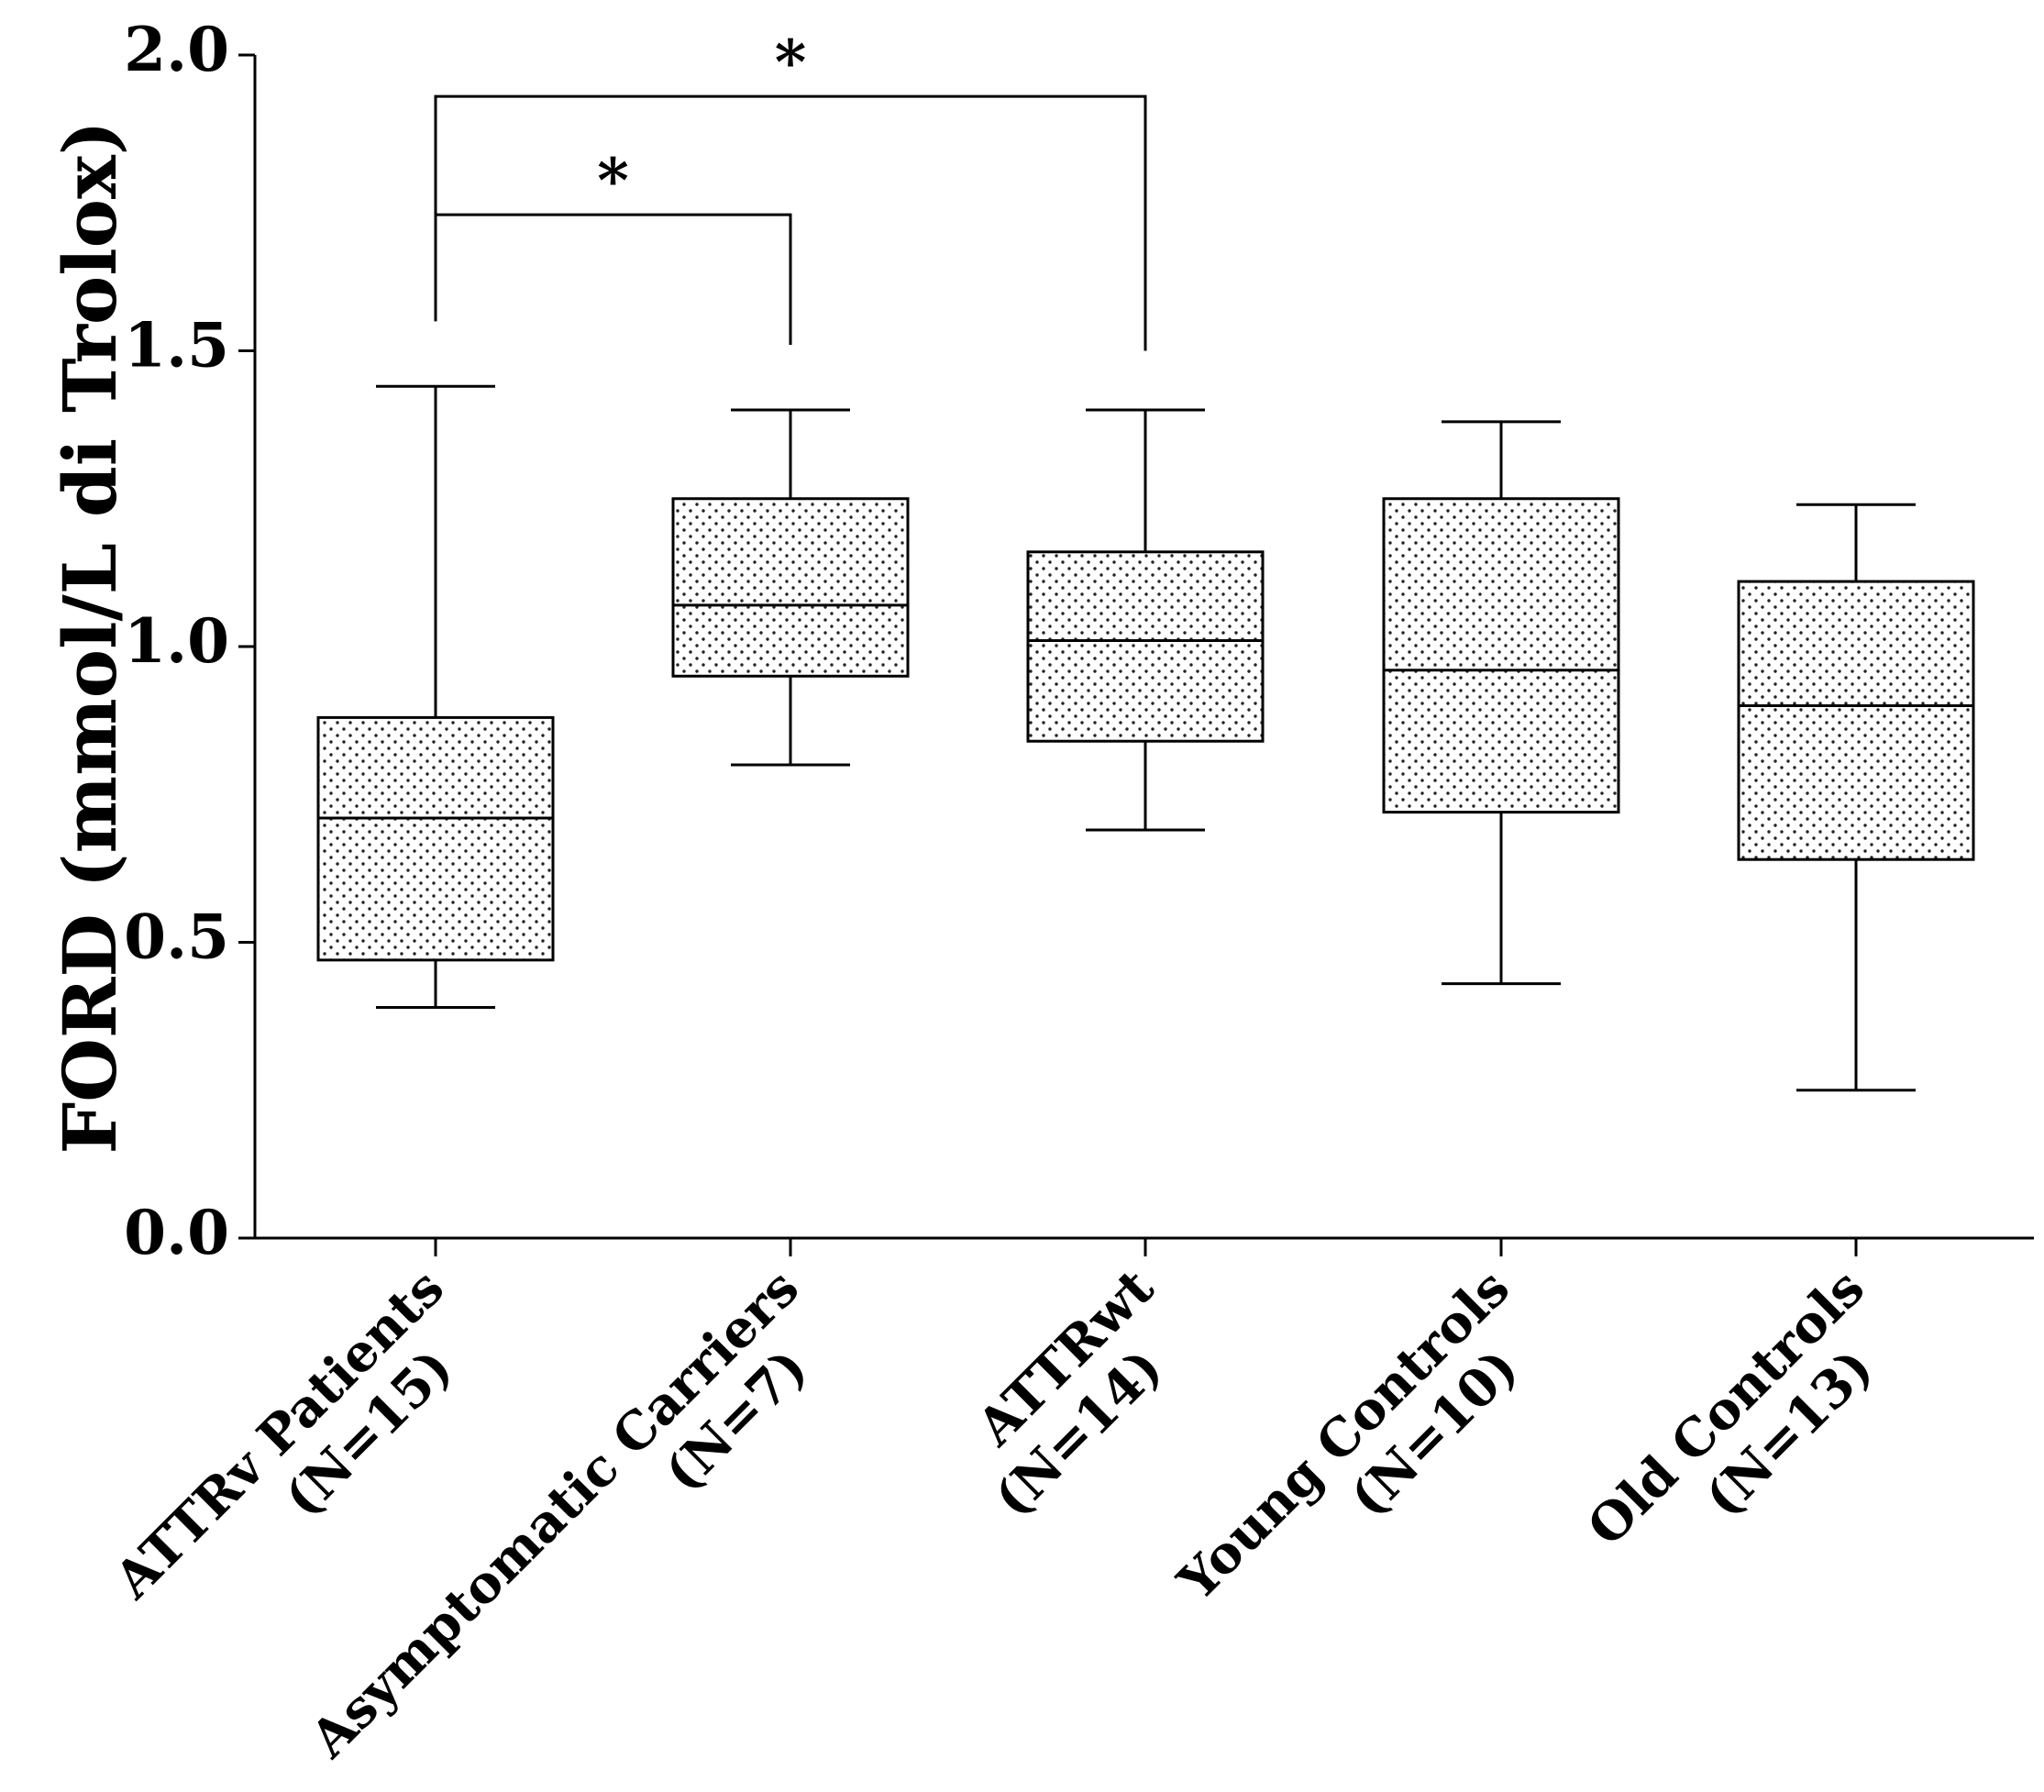 The image size is (2044, 1792). Describe the element at coordinates (90, 637) in the screenshot. I see `y-axis-label: FORD (mmol/L di Trolox)` at that location.